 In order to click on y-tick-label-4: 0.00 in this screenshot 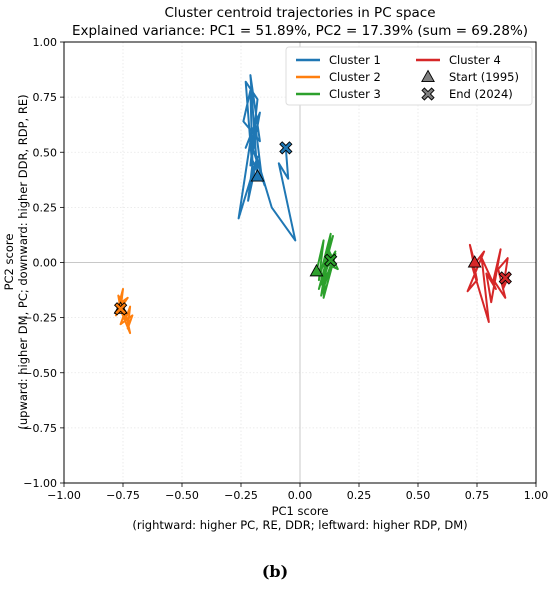, I will do `click(45, 263)`.